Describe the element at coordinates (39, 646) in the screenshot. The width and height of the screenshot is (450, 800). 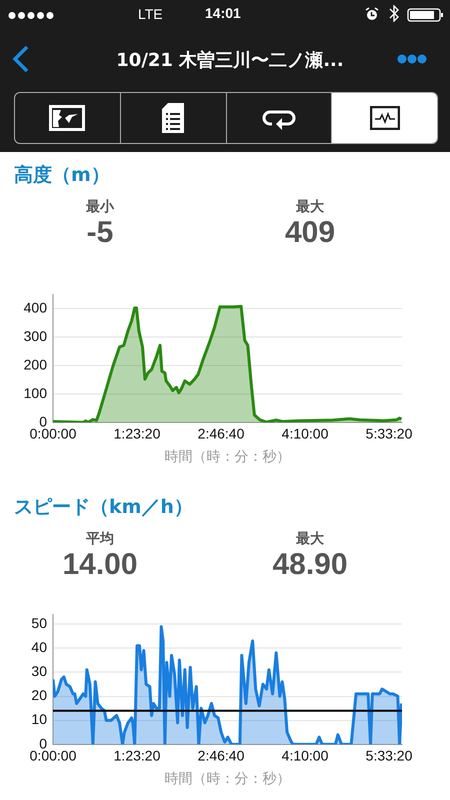
I see `y-tick-label: 40` at that location.